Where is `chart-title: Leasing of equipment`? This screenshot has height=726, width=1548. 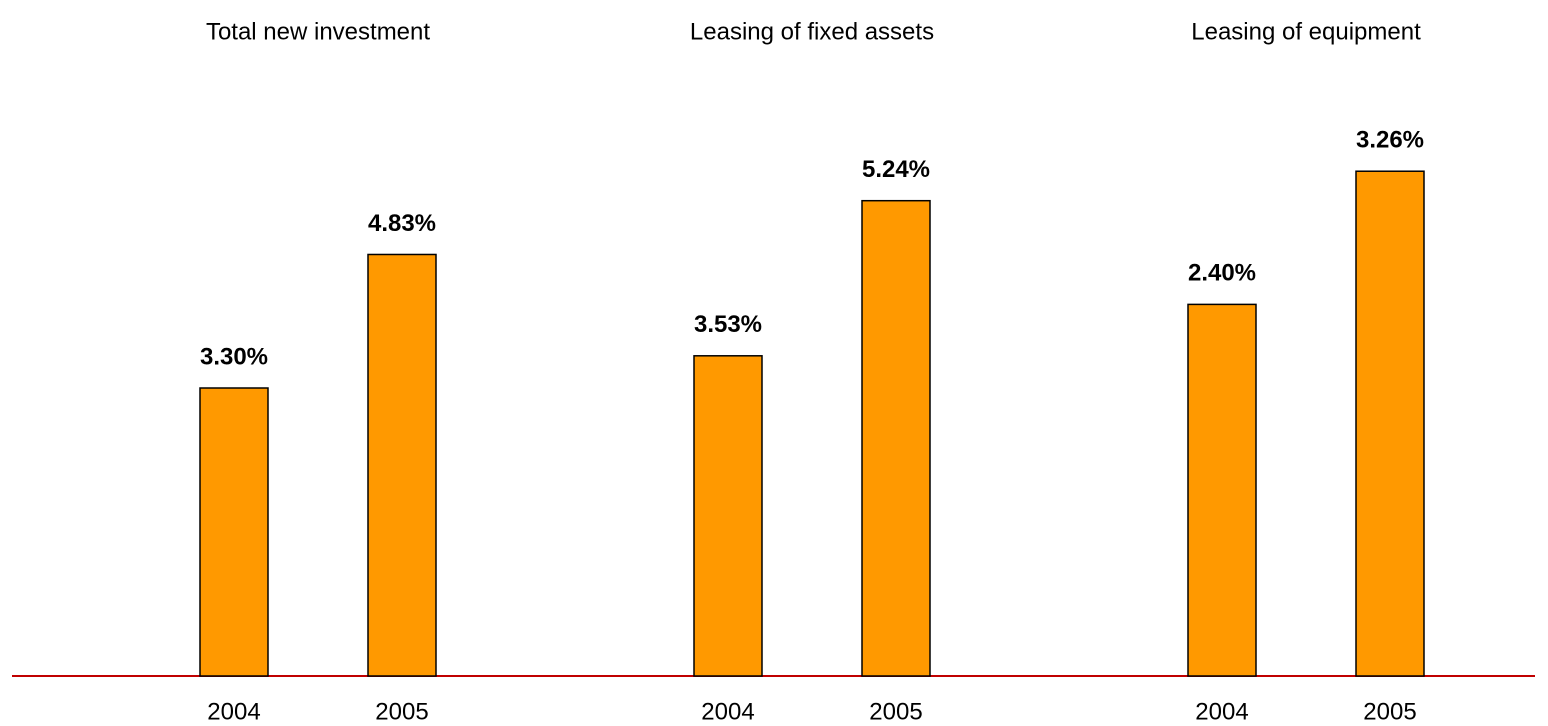 chart-title: Leasing of equipment is located at coordinates (1306, 31).